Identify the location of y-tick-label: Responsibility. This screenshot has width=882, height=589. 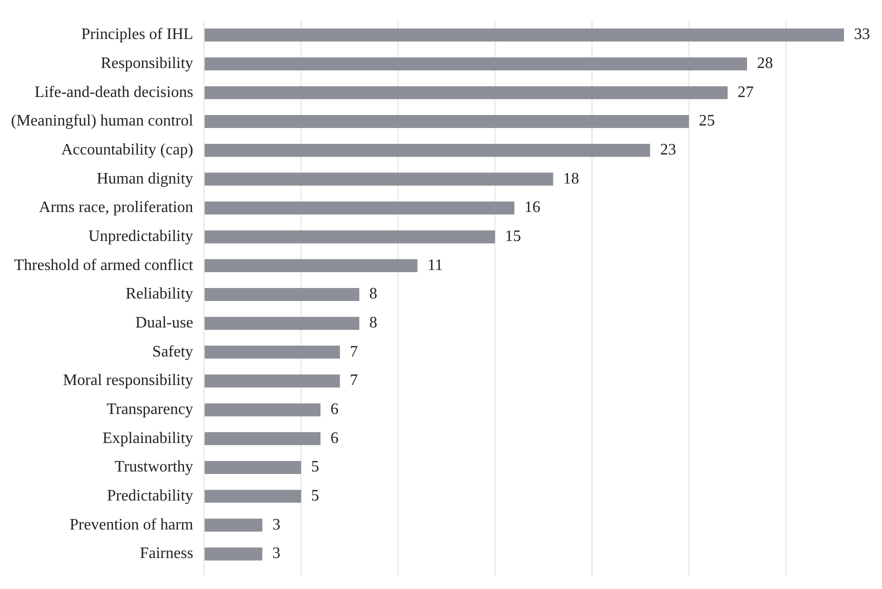
(147, 63).